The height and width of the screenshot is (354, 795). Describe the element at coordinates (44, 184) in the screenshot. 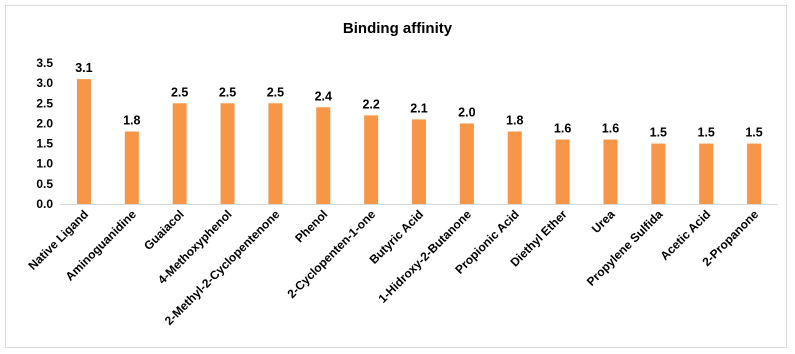

I see `y-tick-label: 0.5` at that location.